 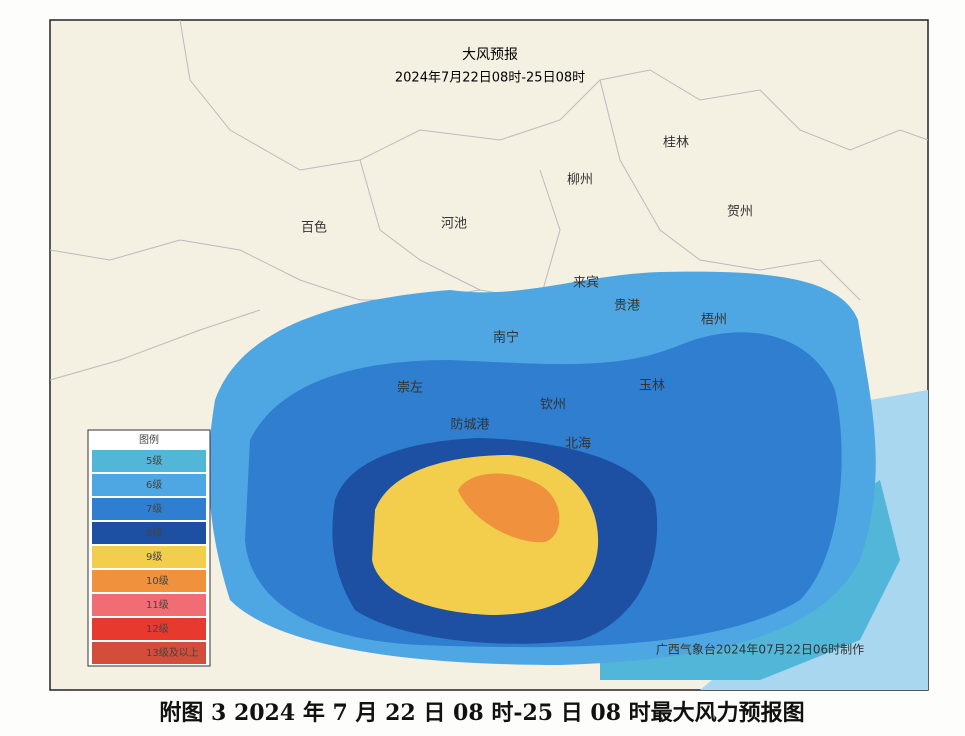 What do you see at coordinates (454, 224) in the screenshot?
I see `city-label: 河池` at bounding box center [454, 224].